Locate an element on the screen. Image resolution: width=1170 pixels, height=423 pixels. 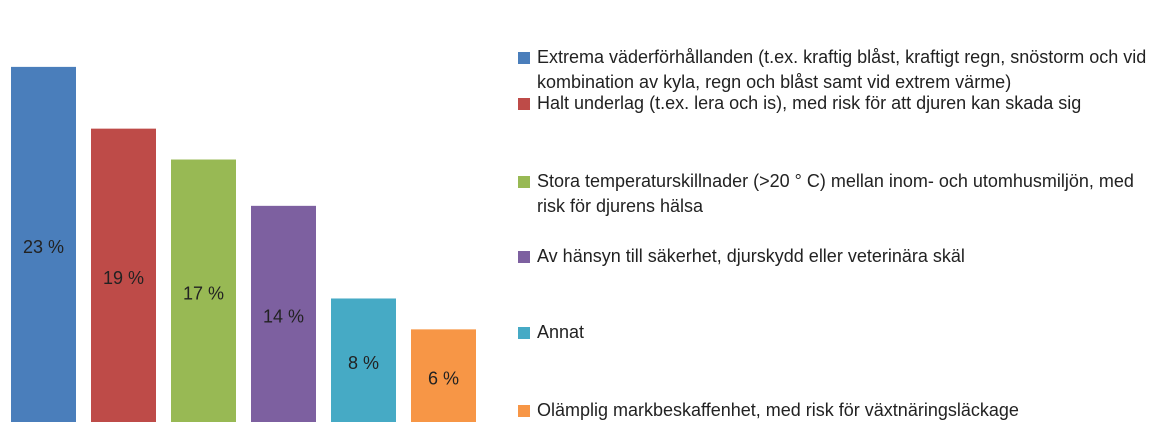
value-label: 6 % is located at coordinates (443, 378).